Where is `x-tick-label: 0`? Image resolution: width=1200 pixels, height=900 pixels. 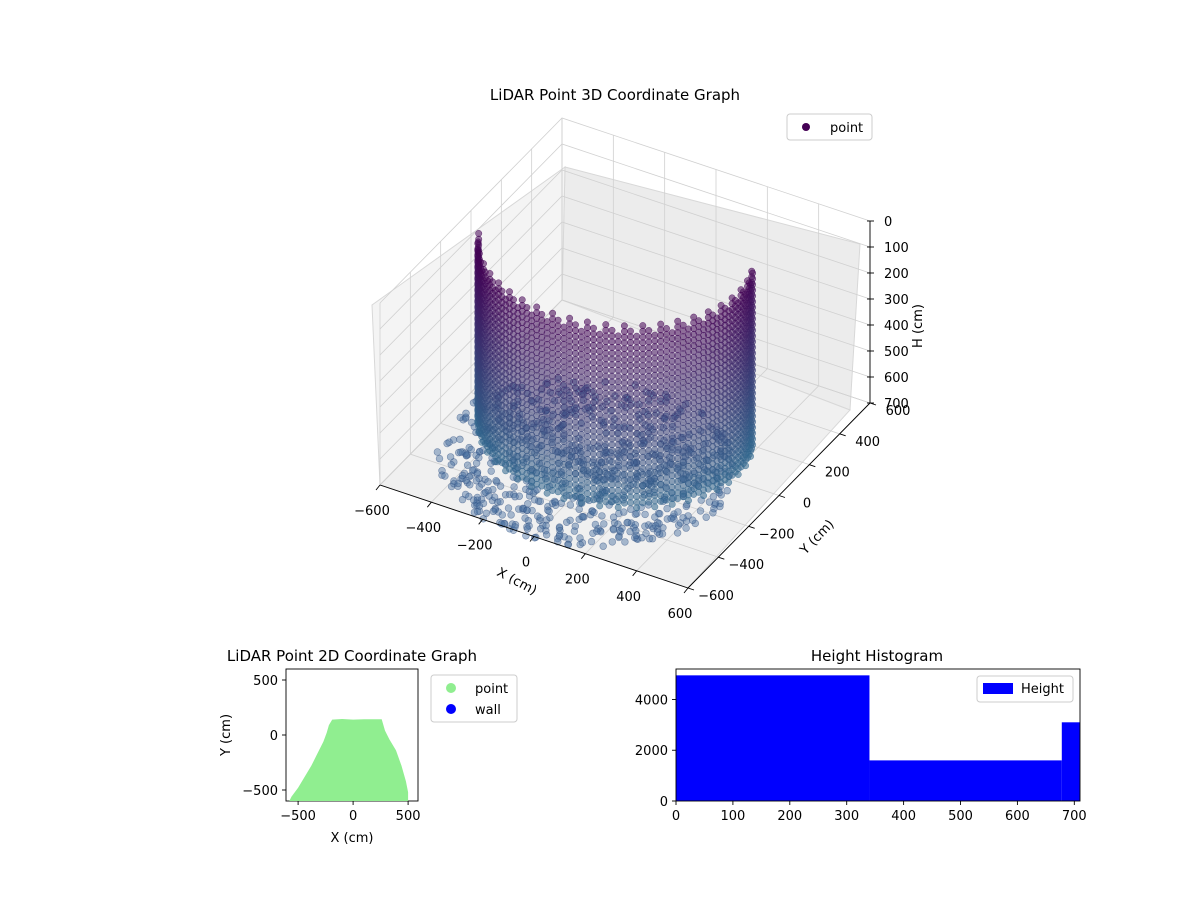 x-tick-label: 0 is located at coordinates (676, 816).